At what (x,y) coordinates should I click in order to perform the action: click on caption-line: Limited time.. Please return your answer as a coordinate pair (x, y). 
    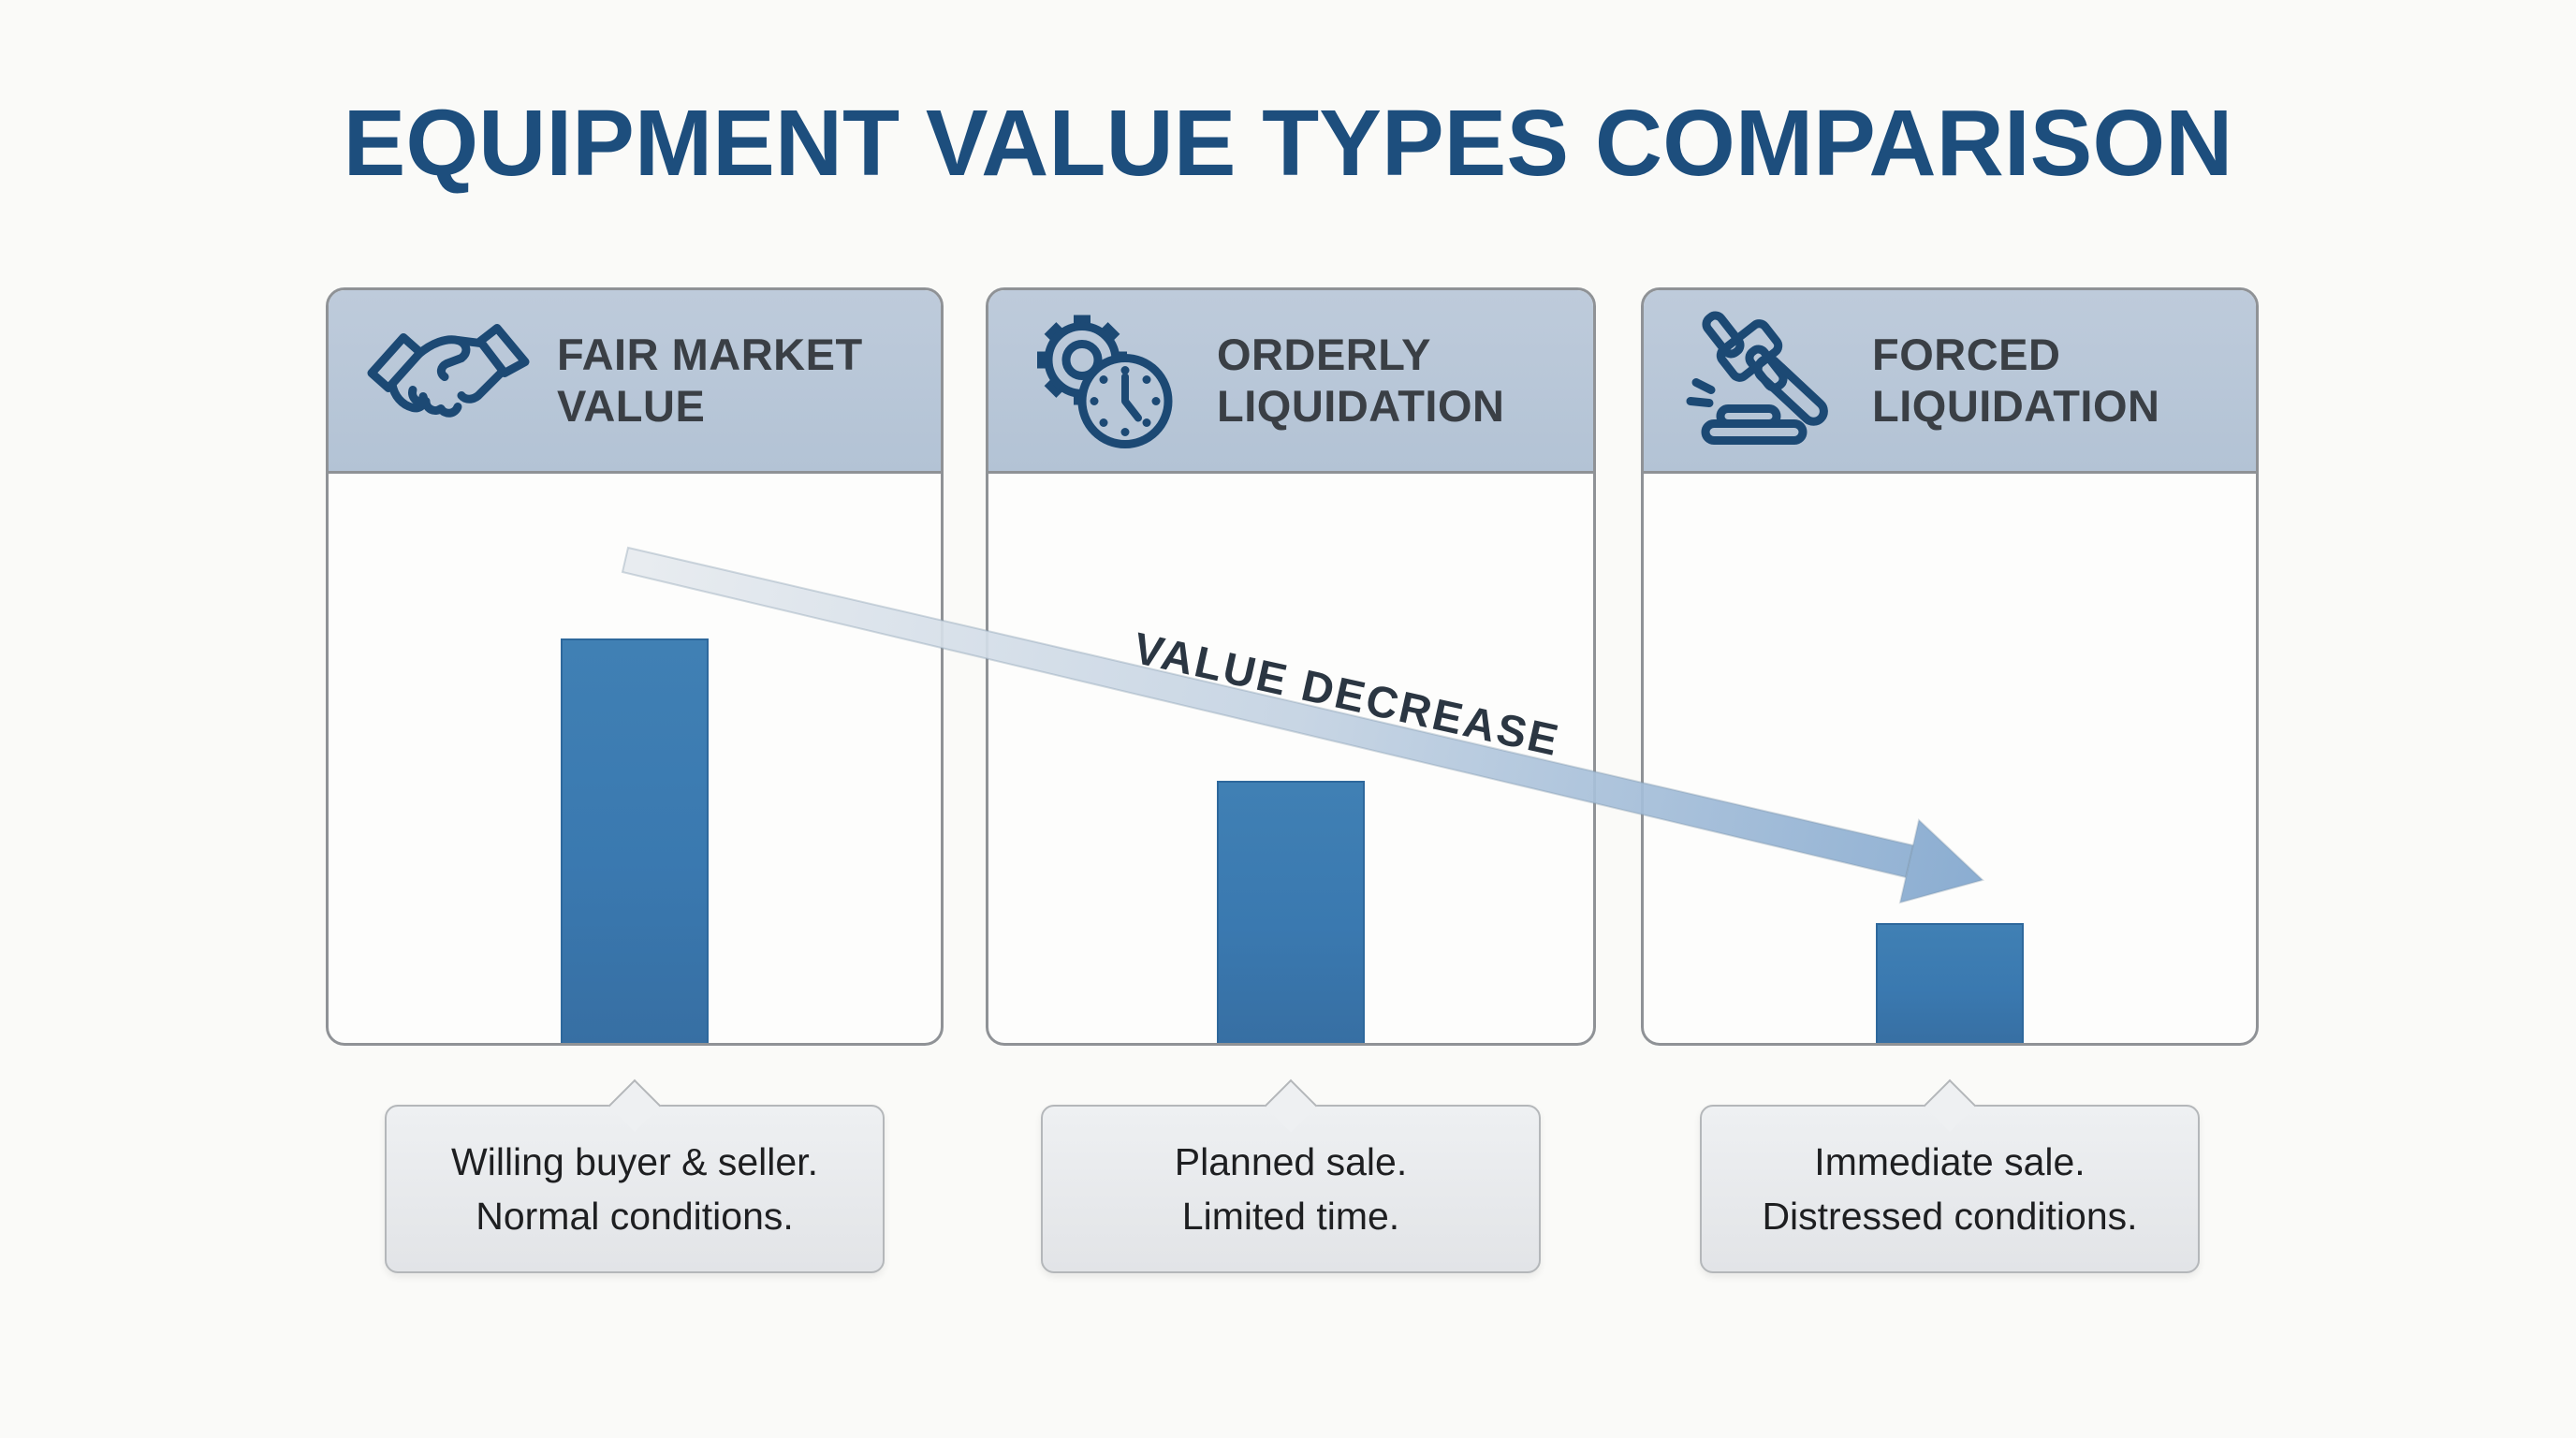
    Looking at the image, I should click on (1290, 1216).